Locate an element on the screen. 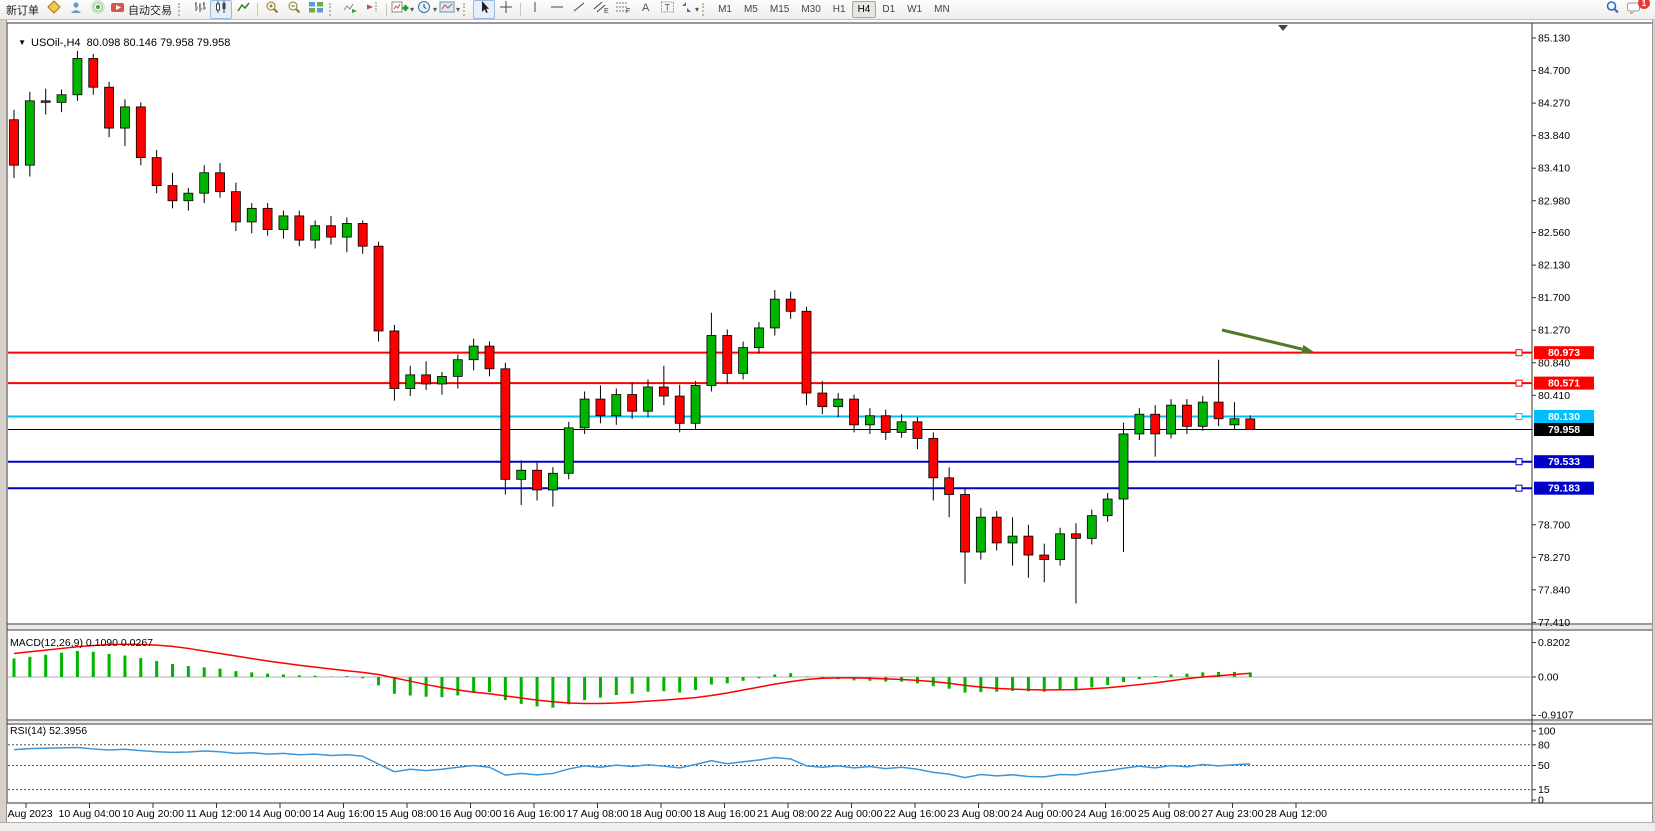  text-label-button: T is located at coordinates (667, 9).